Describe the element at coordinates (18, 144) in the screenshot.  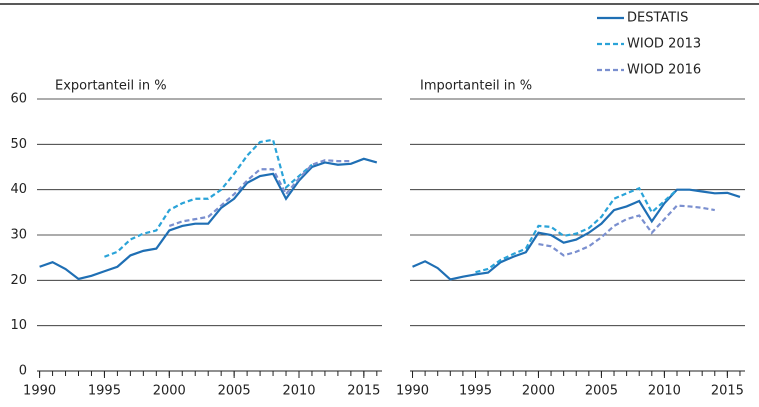
I see `y-tick-label: 50` at that location.